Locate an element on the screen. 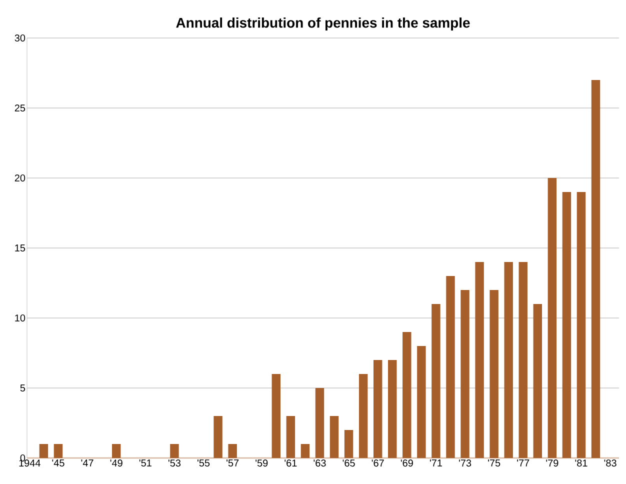 The image size is (626, 484). x-tick-label: '75 is located at coordinates (494, 463).